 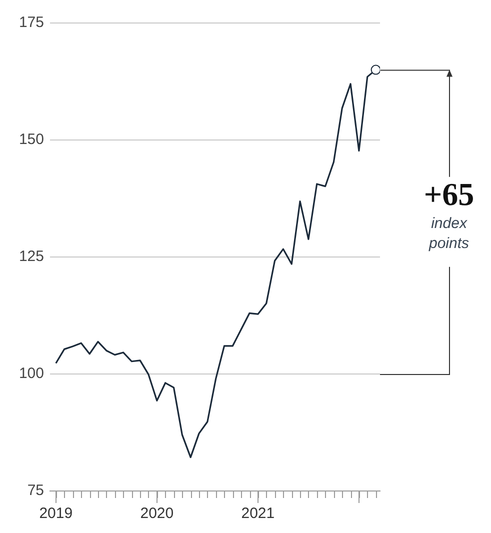 What do you see at coordinates (449, 233) in the screenshot?
I see `text: index points` at bounding box center [449, 233].